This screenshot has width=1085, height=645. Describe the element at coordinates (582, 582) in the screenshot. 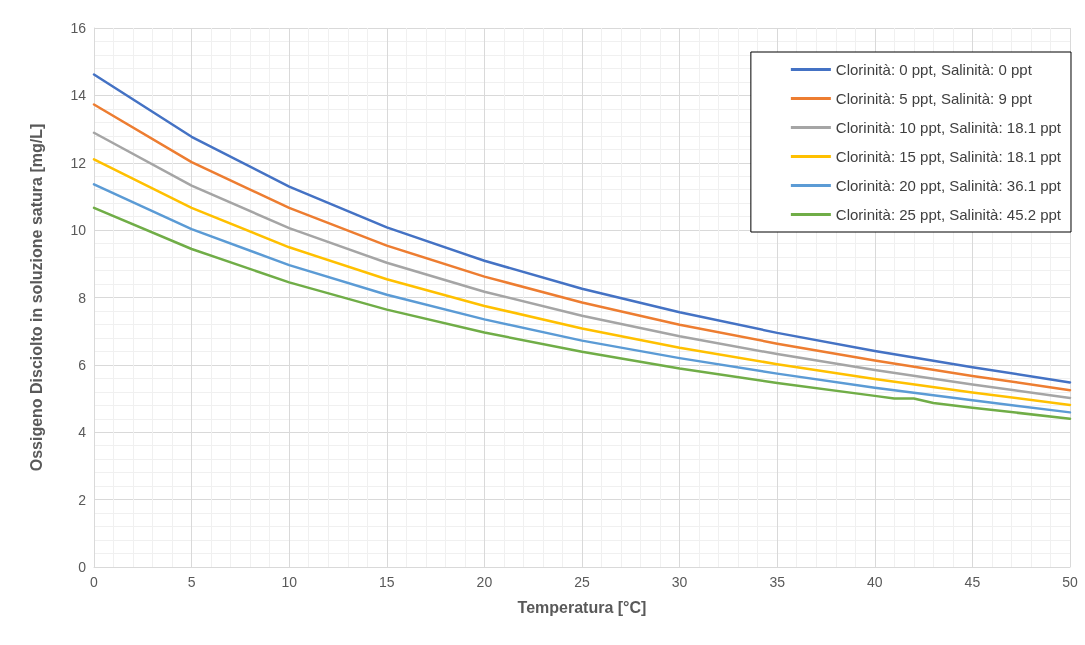

I see `x-tick-label: 25` at that location.